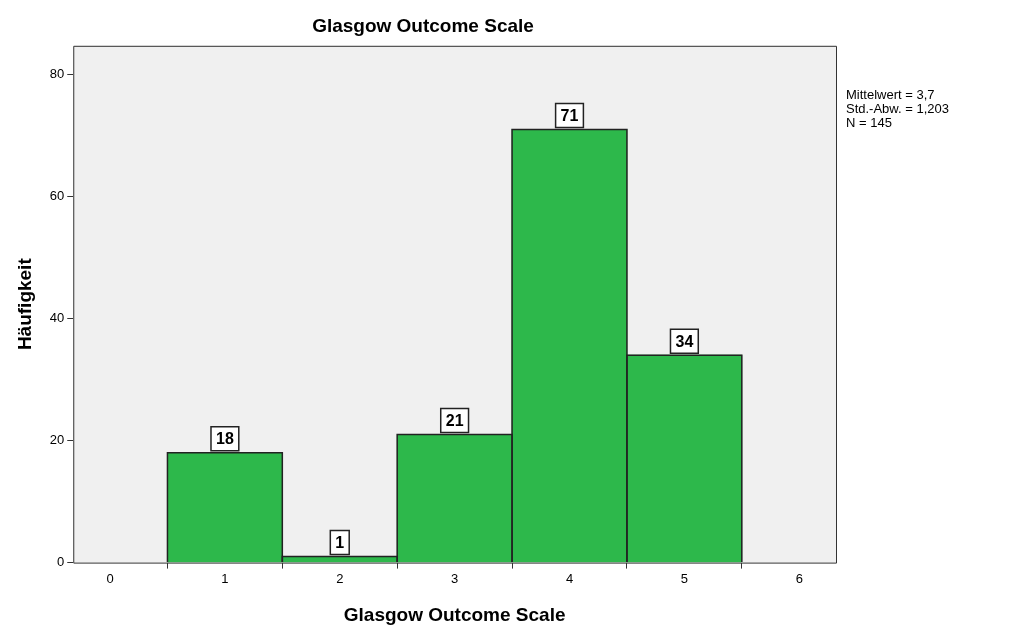 The image size is (1011, 636). Describe the element at coordinates (57, 196) in the screenshot. I see `y-tick-label: 60` at that location.